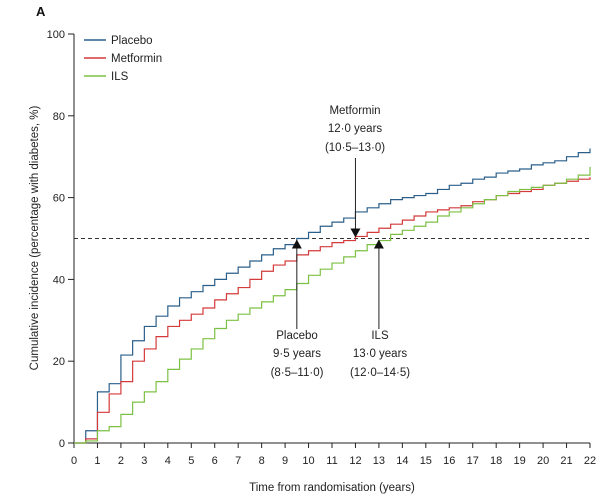 The image size is (600, 500). What do you see at coordinates (168, 461) in the screenshot?
I see `x-tick-label: 4` at bounding box center [168, 461].